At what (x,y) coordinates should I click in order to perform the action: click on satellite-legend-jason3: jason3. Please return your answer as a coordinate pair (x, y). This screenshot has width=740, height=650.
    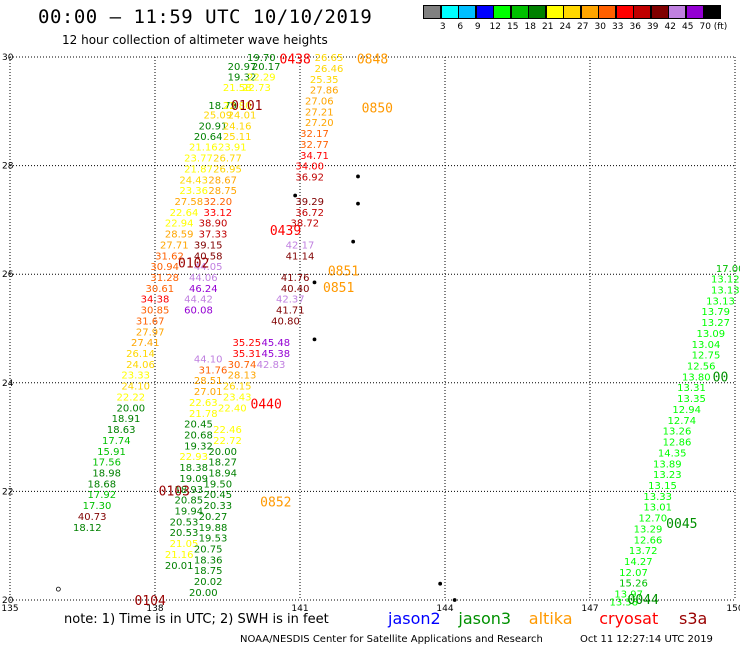
    Looking at the image, I should click on (485, 618).